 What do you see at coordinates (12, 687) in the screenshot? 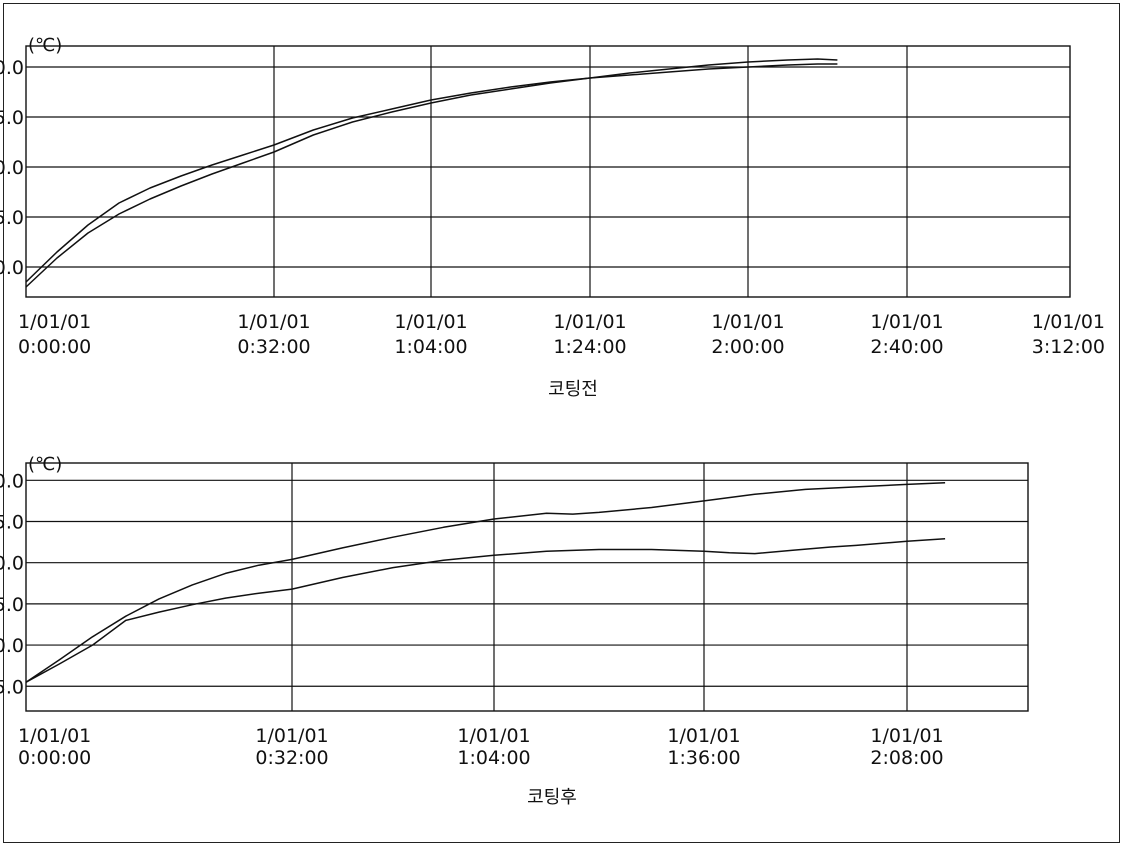
I see `y-tick-label: 25.0` at bounding box center [12, 687].